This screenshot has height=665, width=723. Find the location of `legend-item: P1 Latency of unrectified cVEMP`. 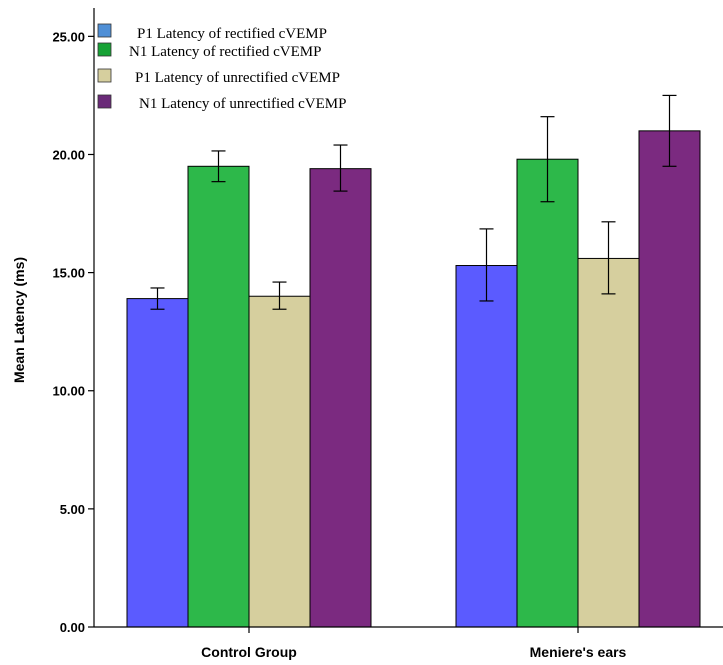

legend-item: P1 Latency of unrectified cVEMP is located at coordinates (218, 77).